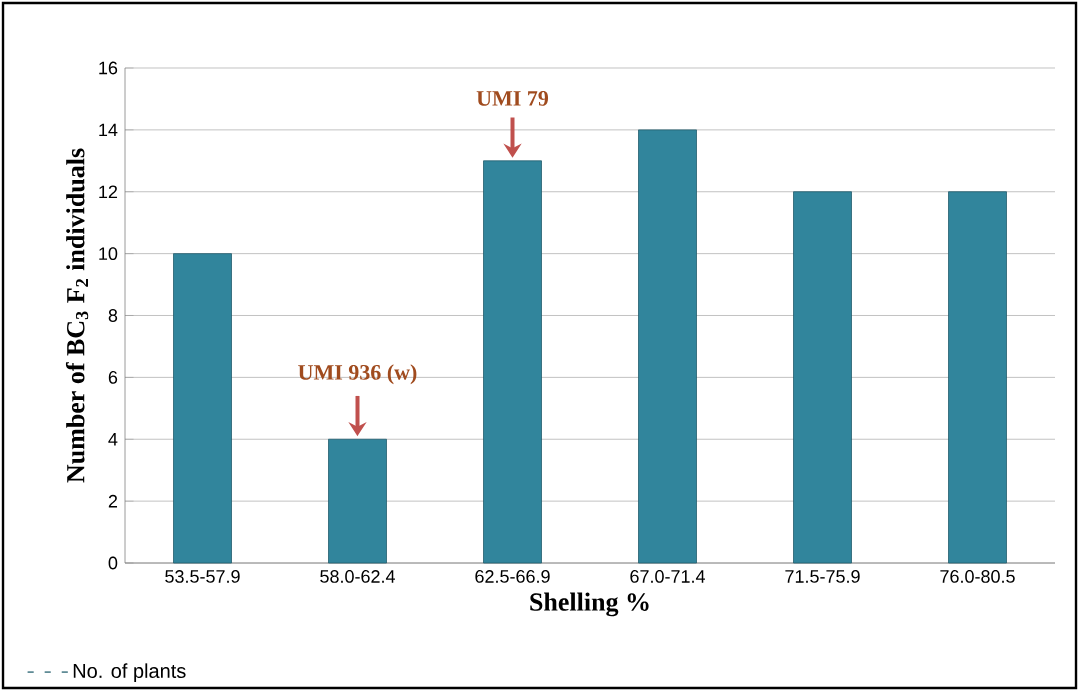 The width and height of the screenshot is (1079, 691). I want to click on y-tick-label: 14, so click(108, 130).